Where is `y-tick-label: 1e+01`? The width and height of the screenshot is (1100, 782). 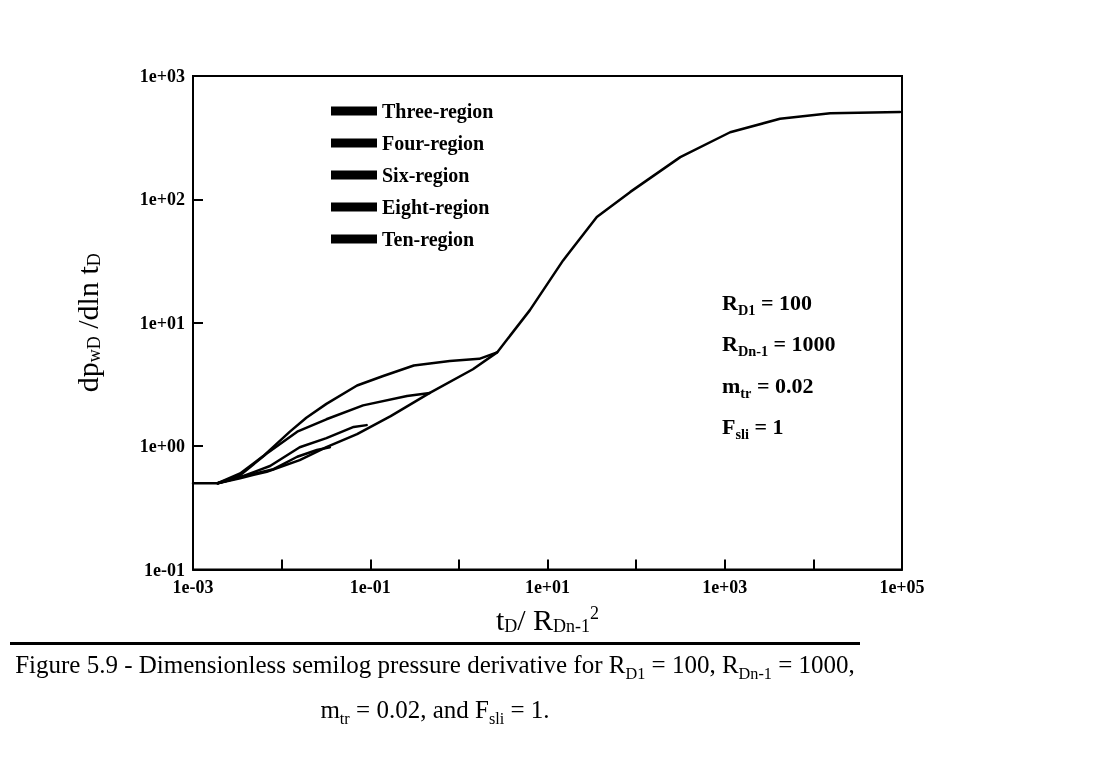 y-tick-label: 1e+01 is located at coordinates (162, 322).